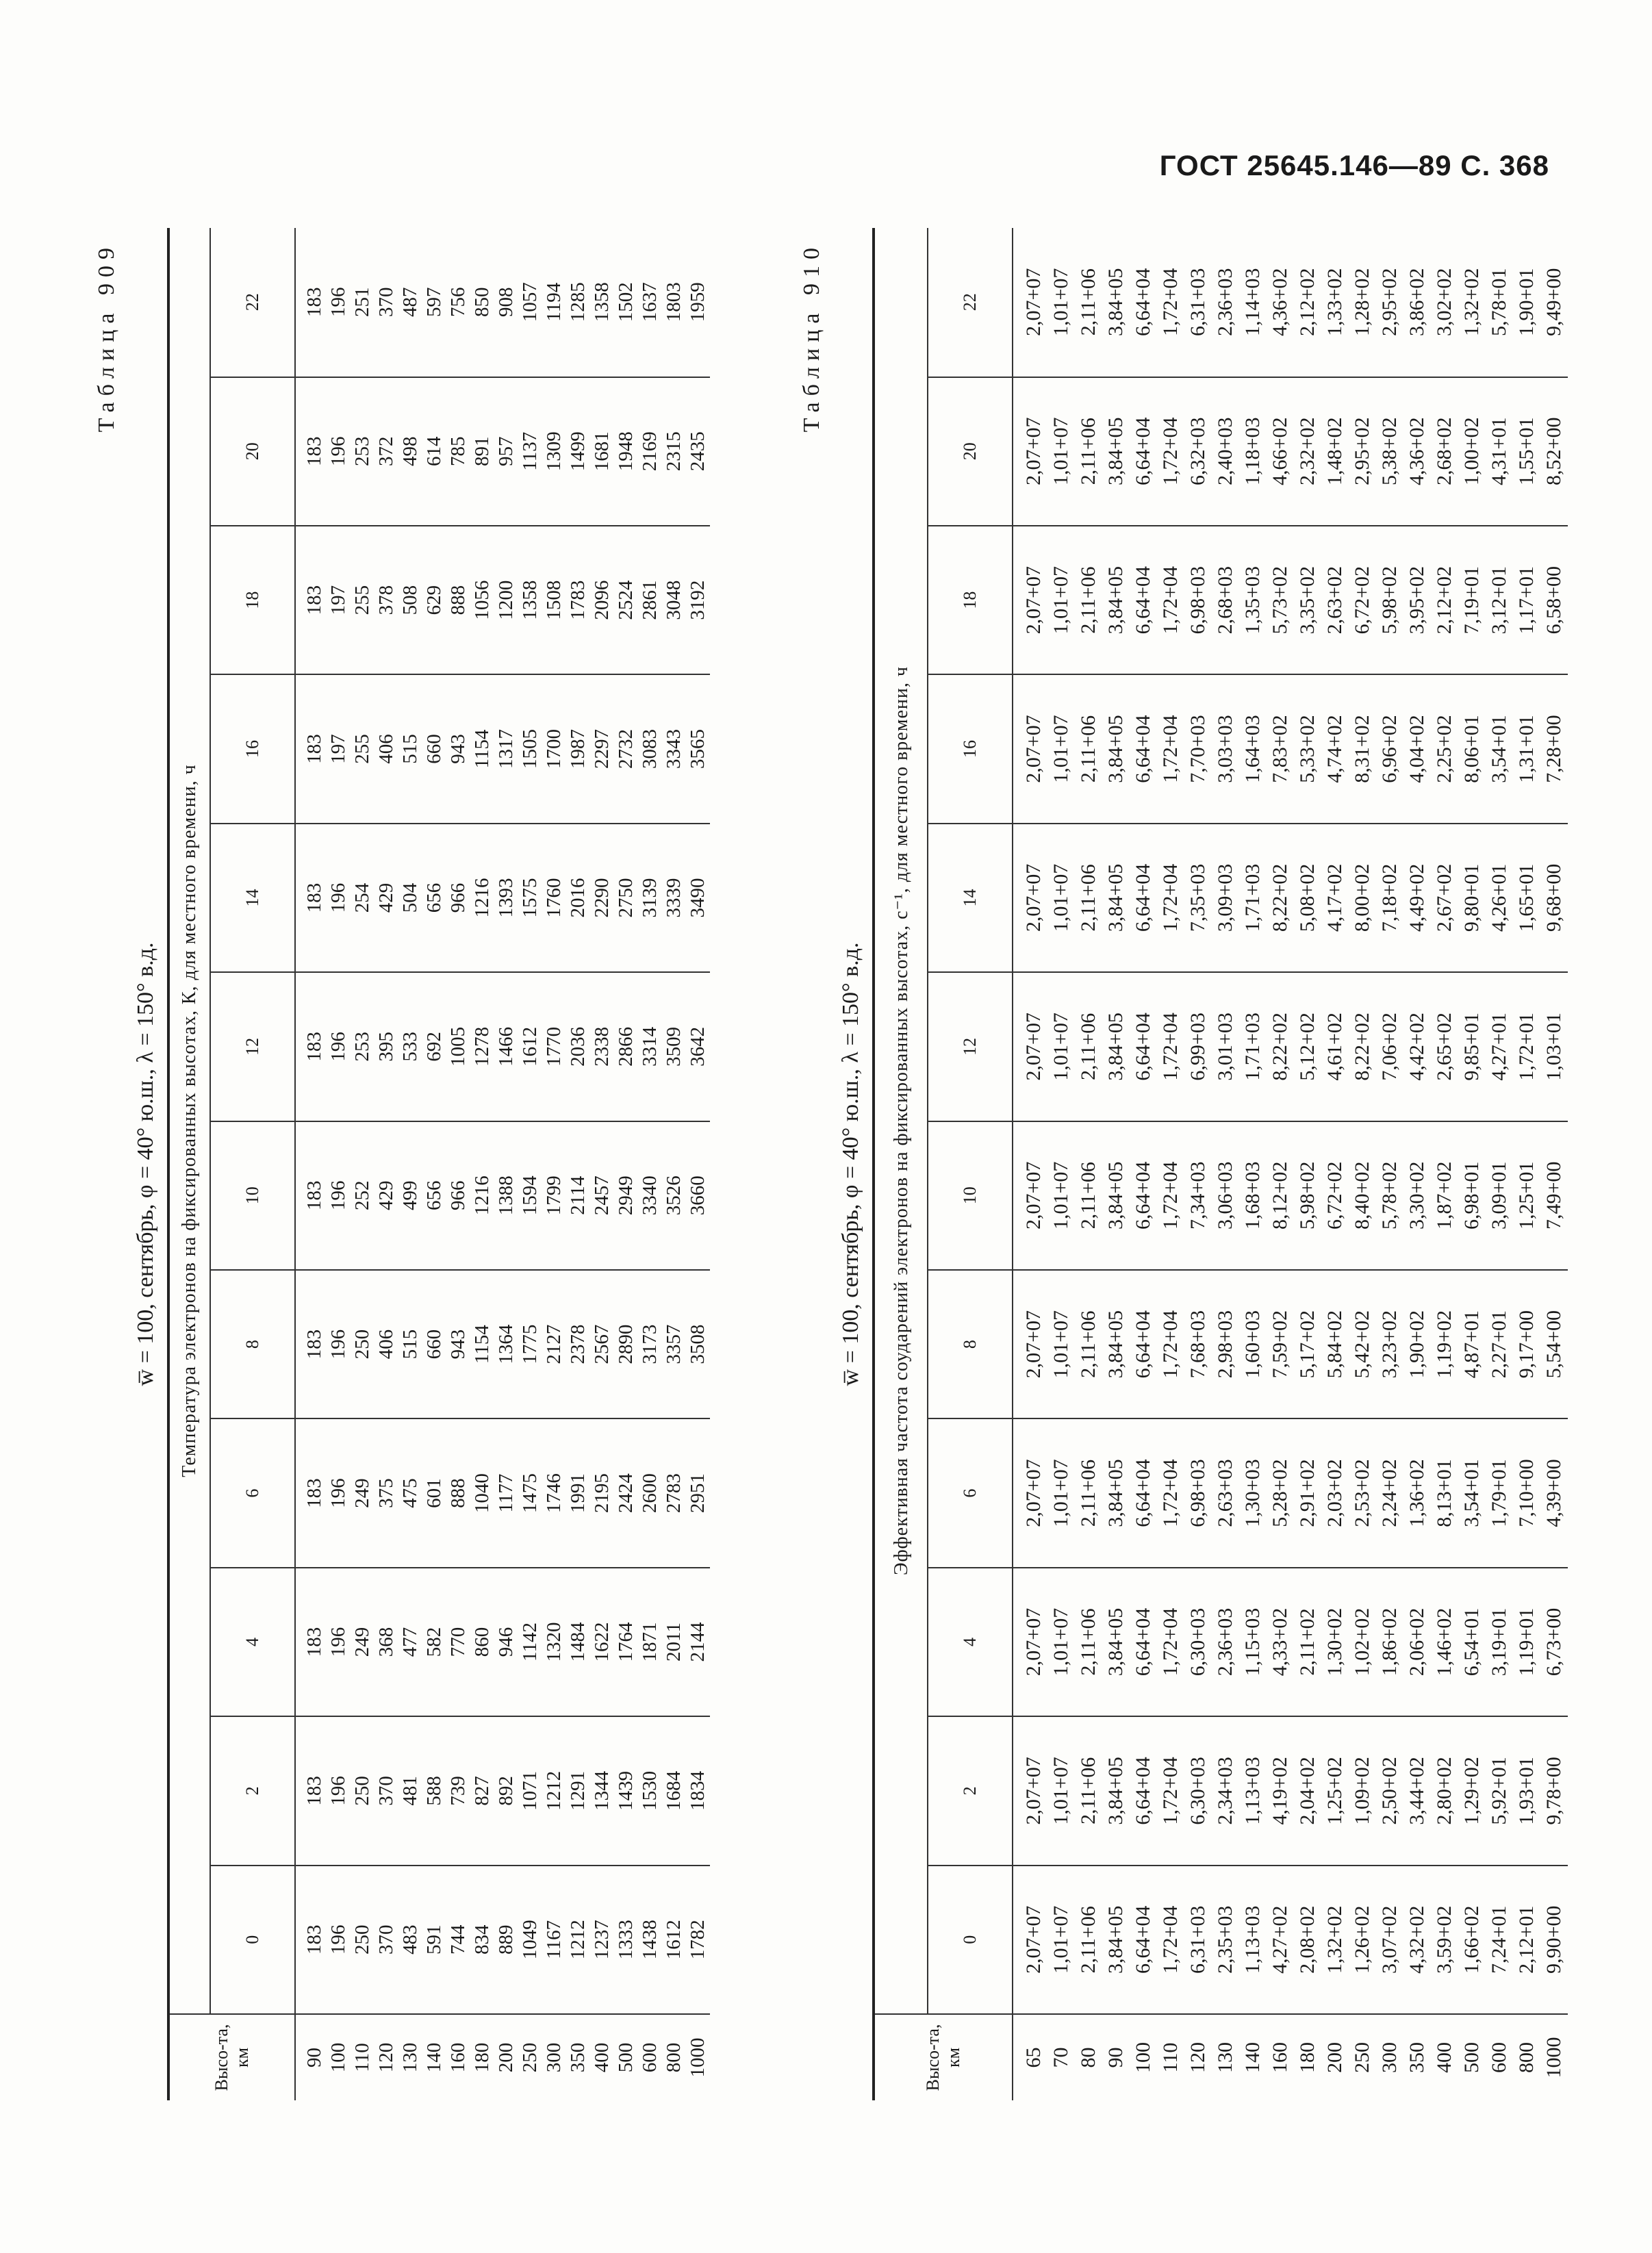 The width and height of the screenshot is (1652, 2253). Describe the element at coordinates (530, 451) in the screenshot. I see `value-cell: 1137` at that location.